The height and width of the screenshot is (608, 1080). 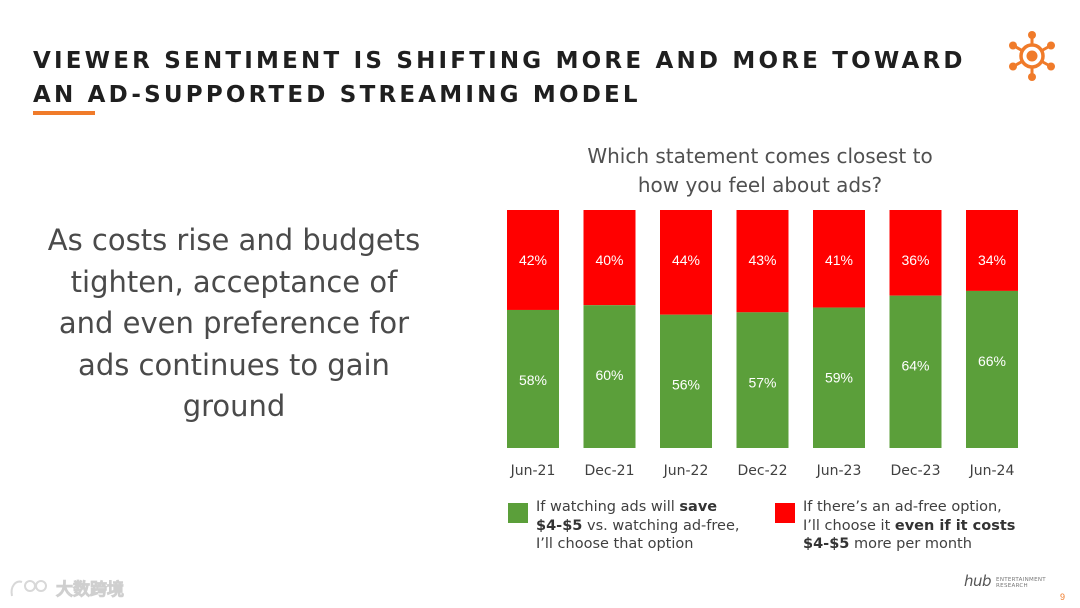 I want to click on category-label-dec-21: Dec-21, so click(x=610, y=471).